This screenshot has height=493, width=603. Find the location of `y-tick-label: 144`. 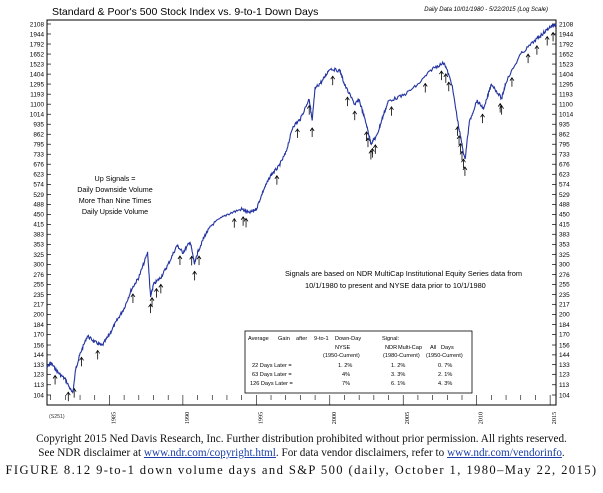

y-tick-label: 144 is located at coordinates (38, 355).